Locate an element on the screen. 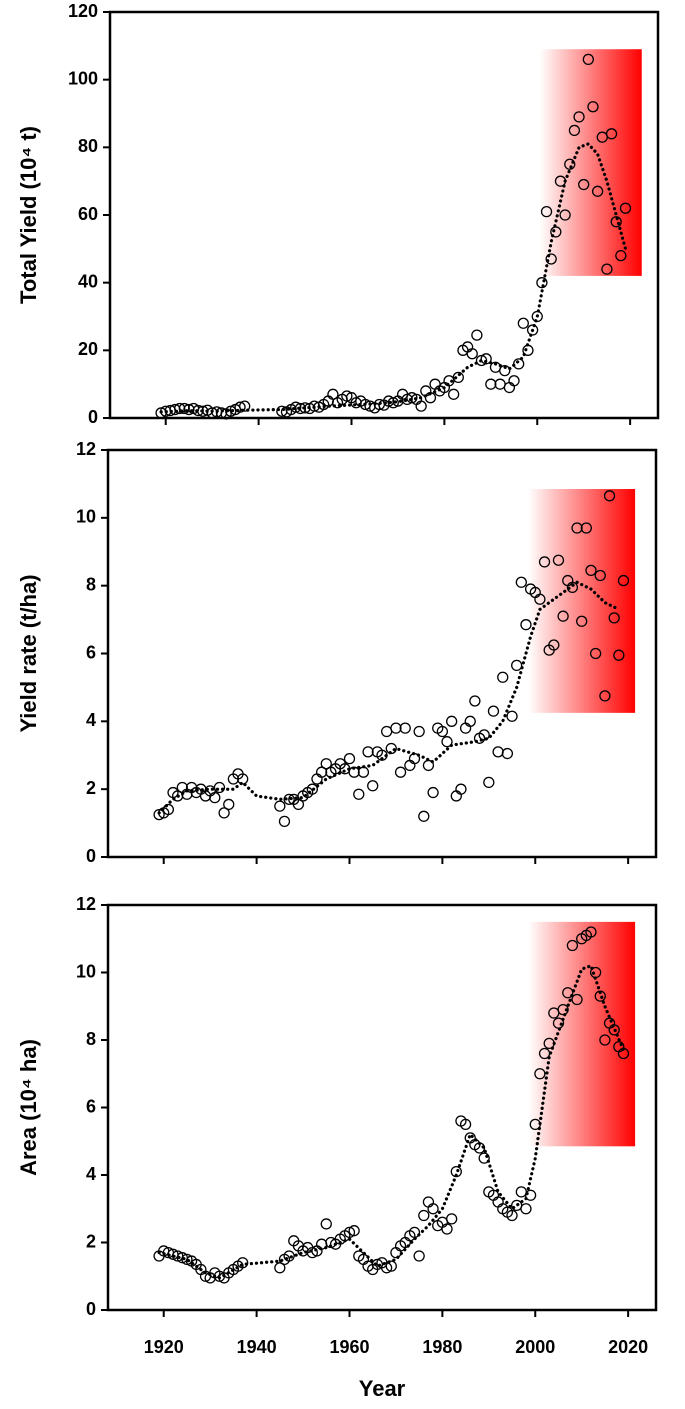  y-tick-label: 2 is located at coordinates (91, 788).